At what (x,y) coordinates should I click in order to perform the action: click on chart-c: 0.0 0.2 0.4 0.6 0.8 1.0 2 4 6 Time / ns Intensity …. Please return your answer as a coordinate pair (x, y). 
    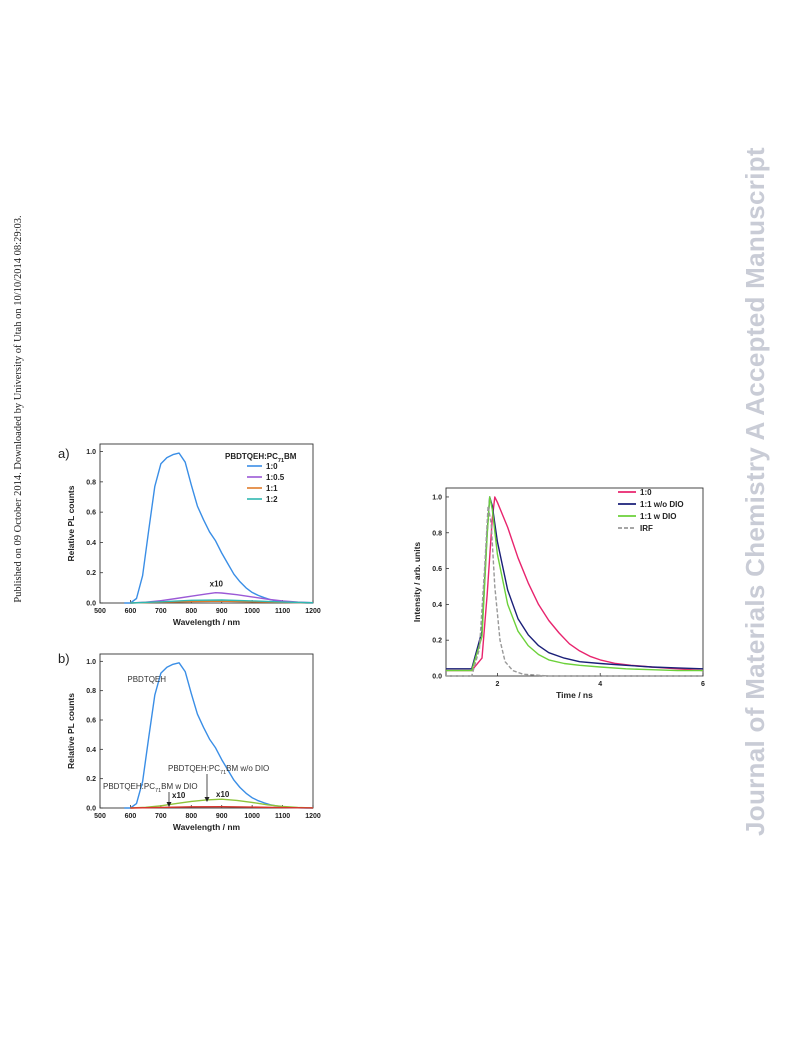
    Looking at the image, I should click on (558, 593).